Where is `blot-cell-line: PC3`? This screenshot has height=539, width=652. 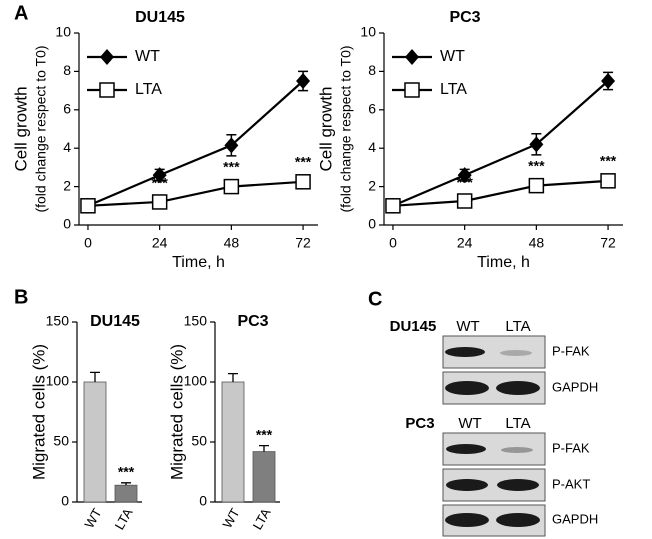 blot-cell-line: PC3 is located at coordinates (419, 423).